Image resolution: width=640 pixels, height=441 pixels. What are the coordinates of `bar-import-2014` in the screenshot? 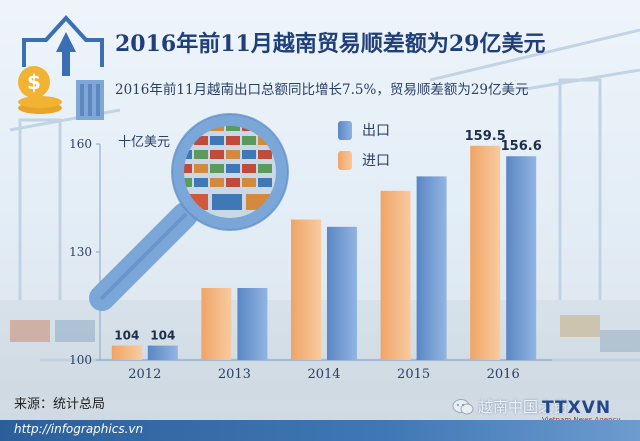 It's located at (306, 289).